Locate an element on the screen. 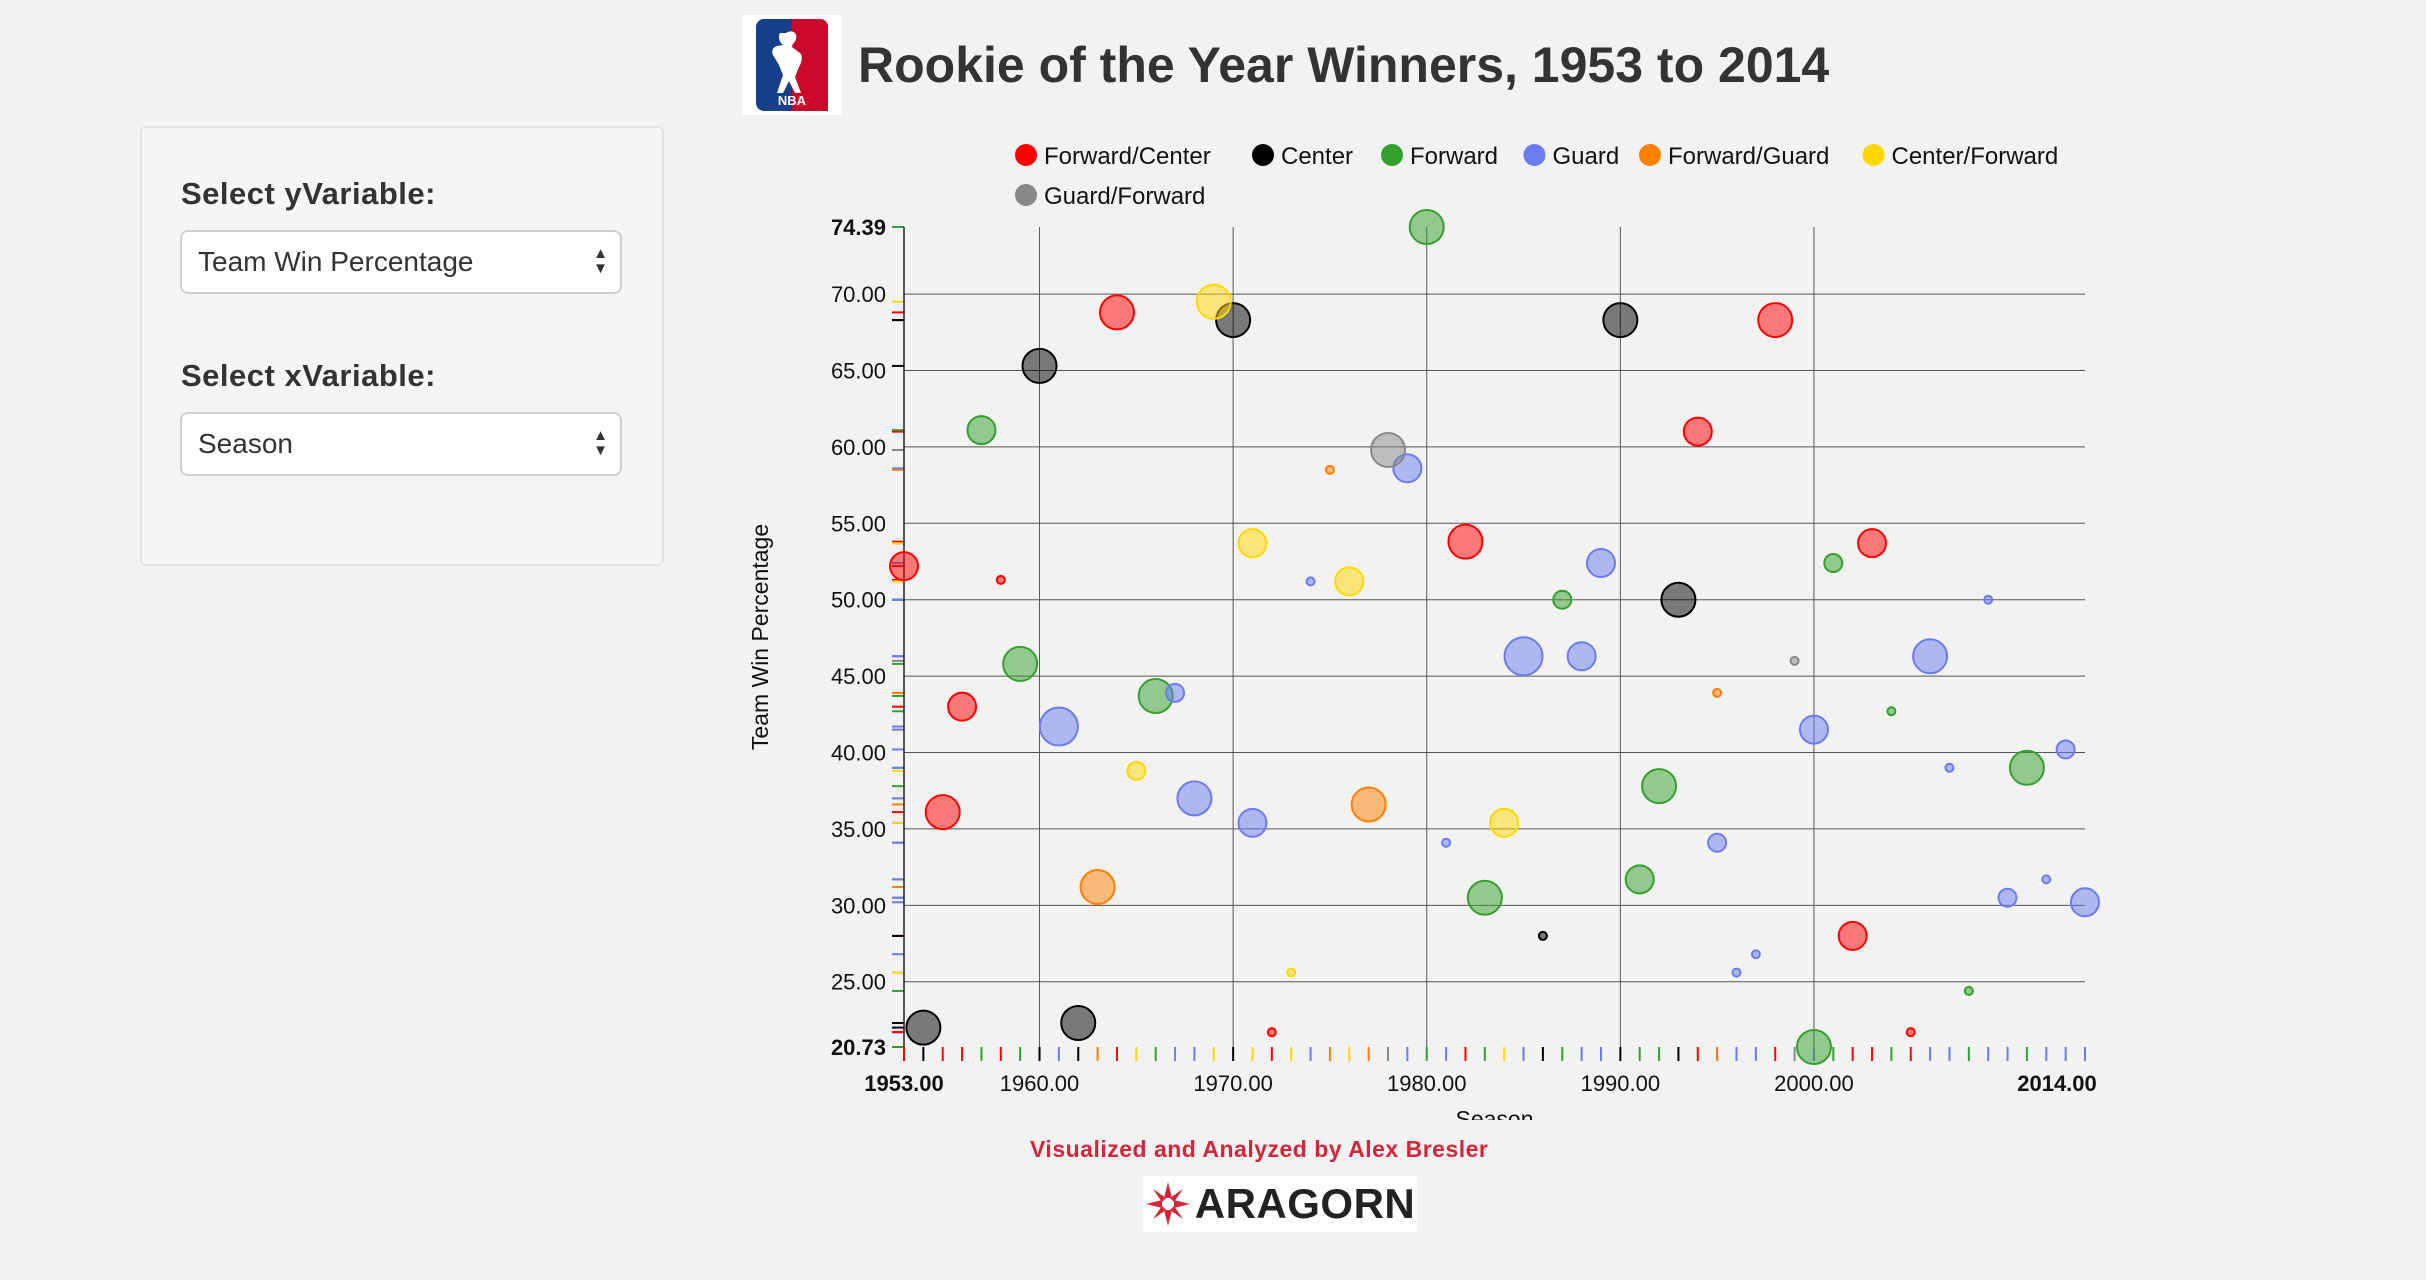 This screenshot has width=2426, height=1280. y-tick-label: 40.00 is located at coordinates (858, 753).